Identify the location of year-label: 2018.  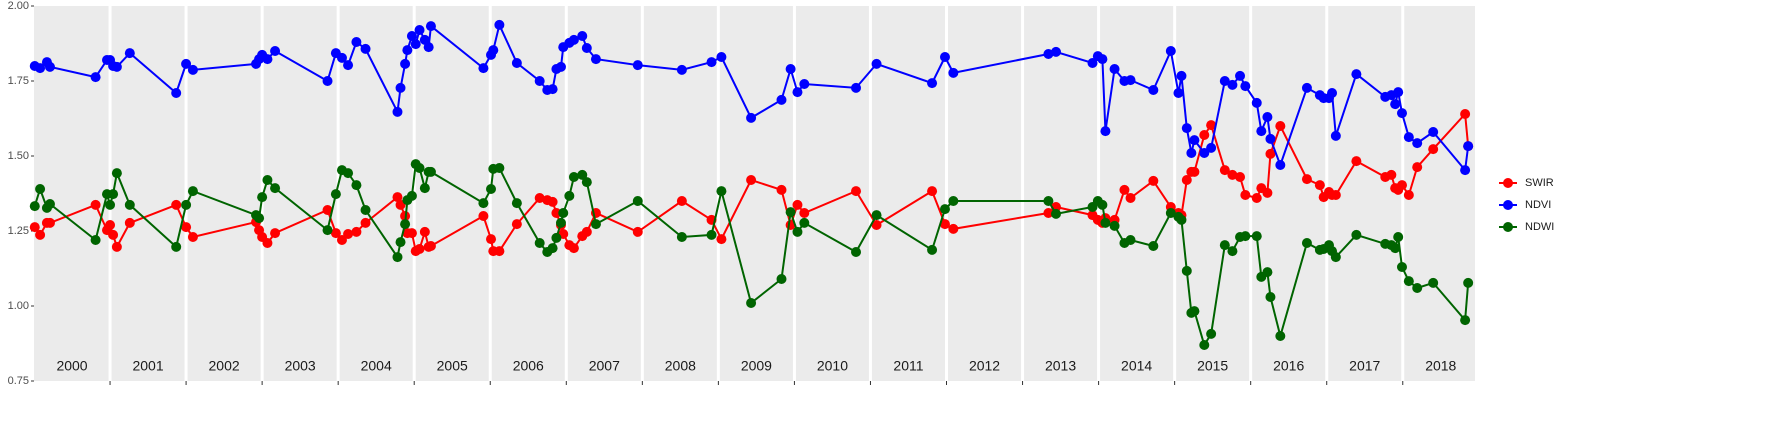
(1440, 366).